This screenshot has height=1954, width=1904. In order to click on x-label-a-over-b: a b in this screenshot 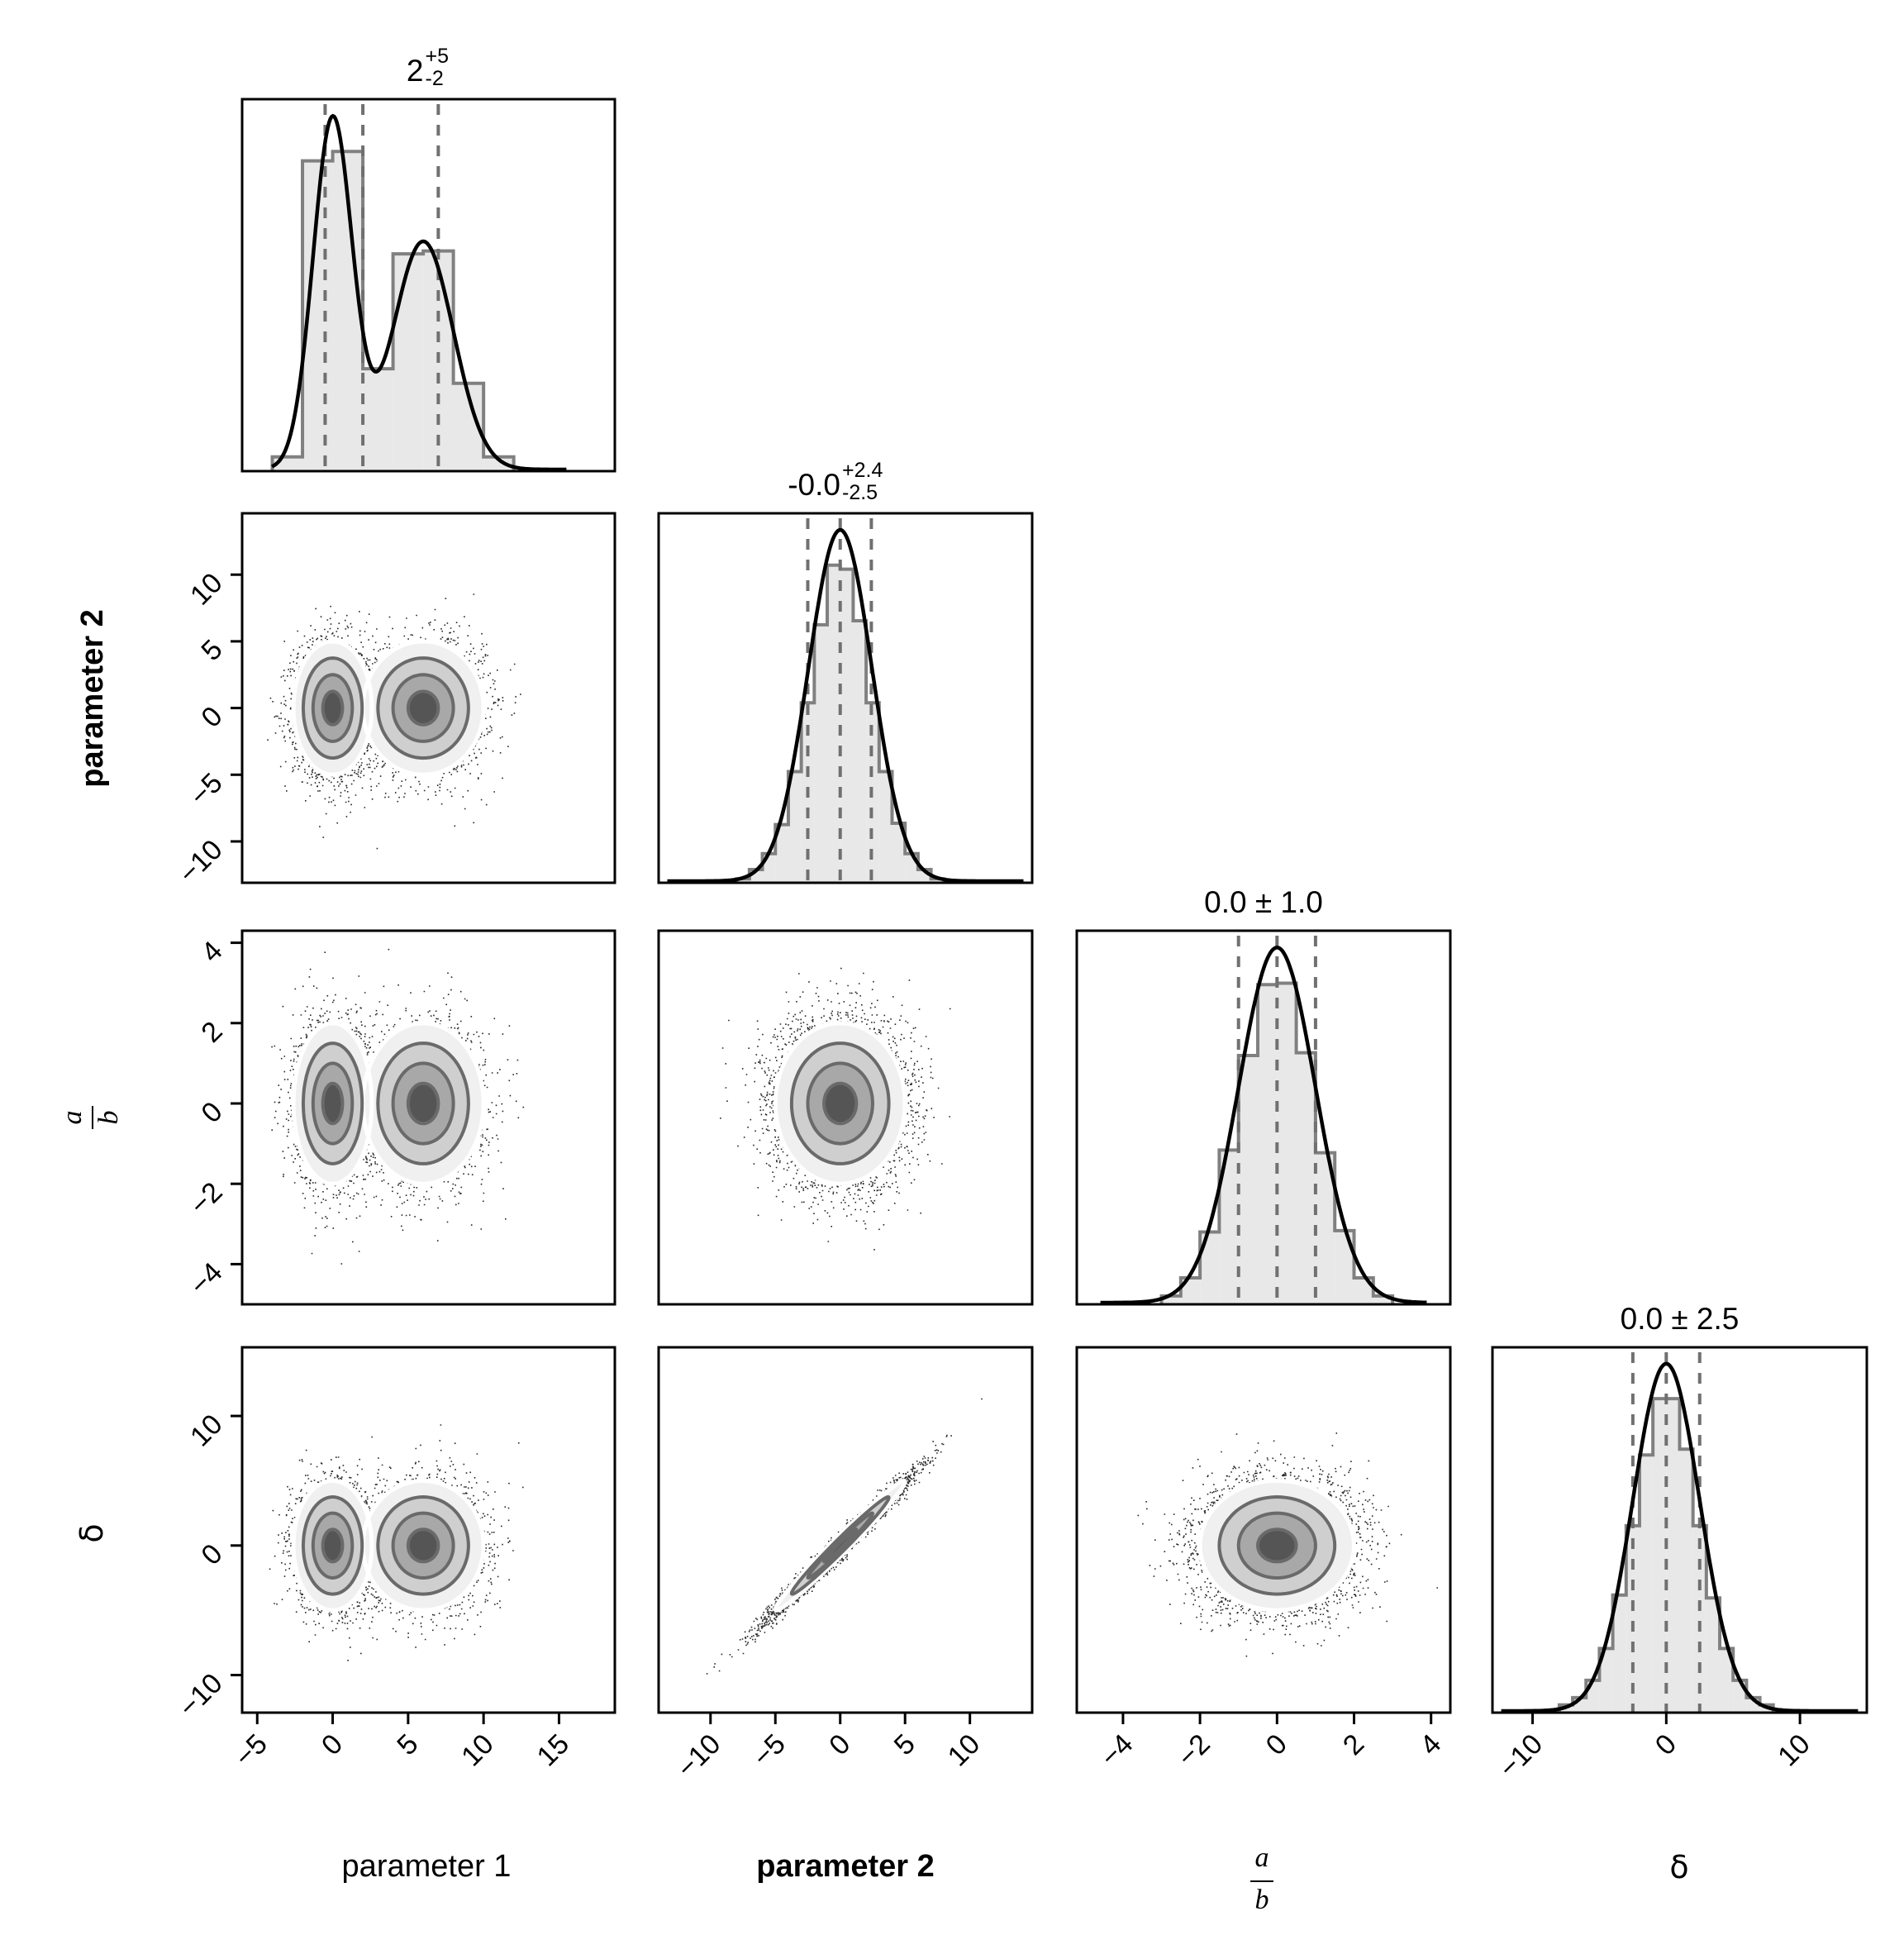, I will do `click(1261, 1879)`.